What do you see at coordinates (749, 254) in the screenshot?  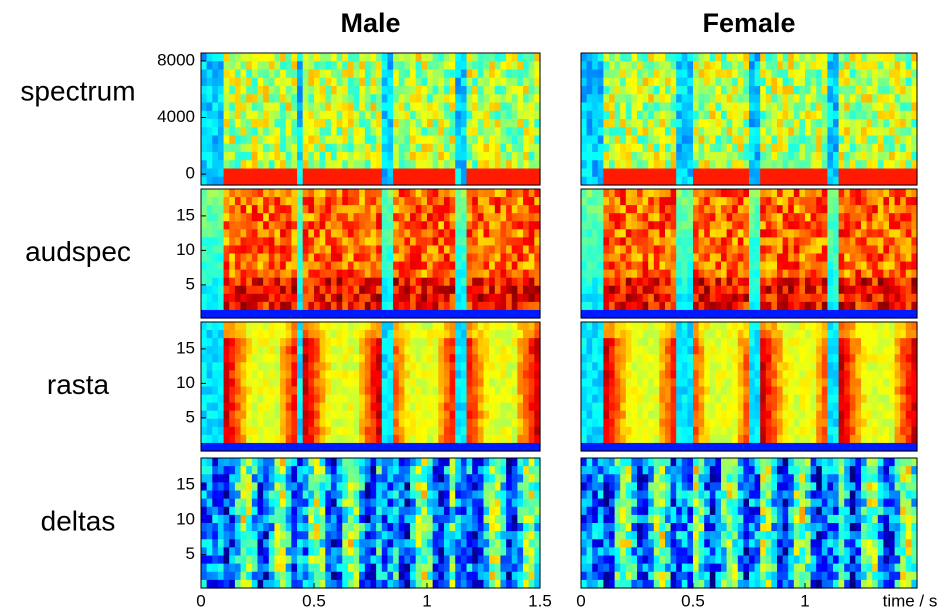 I see `heatmap-image` at bounding box center [749, 254].